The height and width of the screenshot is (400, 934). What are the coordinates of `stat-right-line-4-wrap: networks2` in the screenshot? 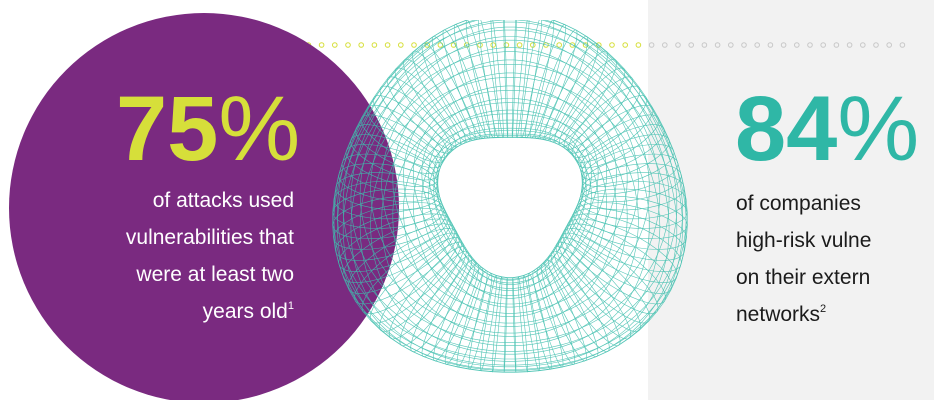 It's located at (835, 314).